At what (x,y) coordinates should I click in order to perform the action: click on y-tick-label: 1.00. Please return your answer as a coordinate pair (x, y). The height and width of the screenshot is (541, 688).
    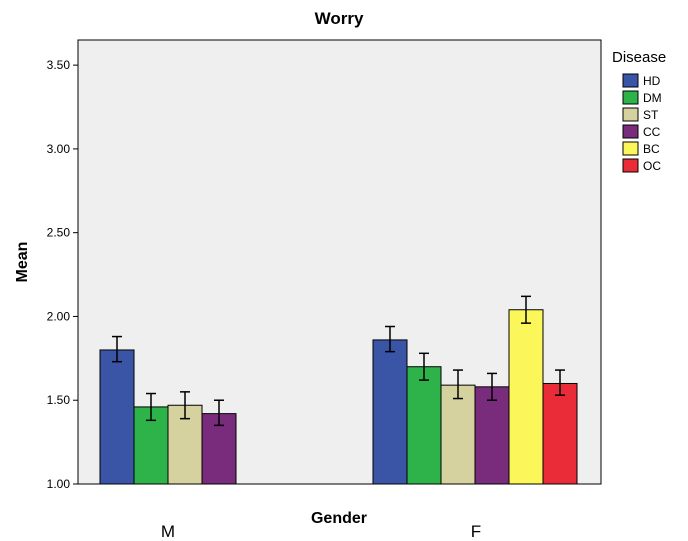
    Looking at the image, I should click on (59, 484).